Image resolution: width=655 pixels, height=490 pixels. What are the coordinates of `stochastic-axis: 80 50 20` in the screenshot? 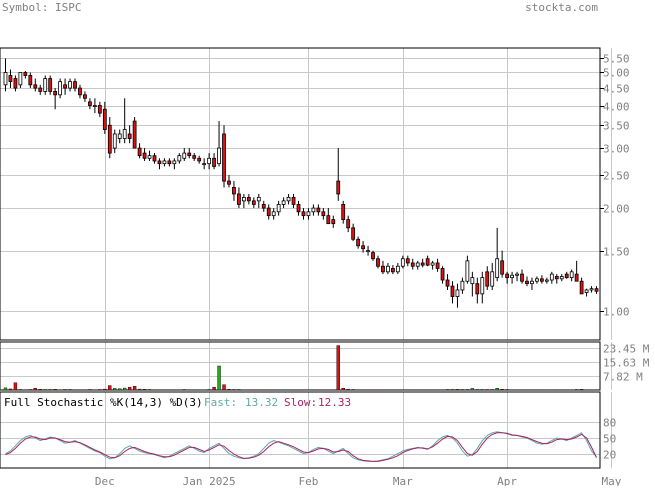 It's located at (609, 439).